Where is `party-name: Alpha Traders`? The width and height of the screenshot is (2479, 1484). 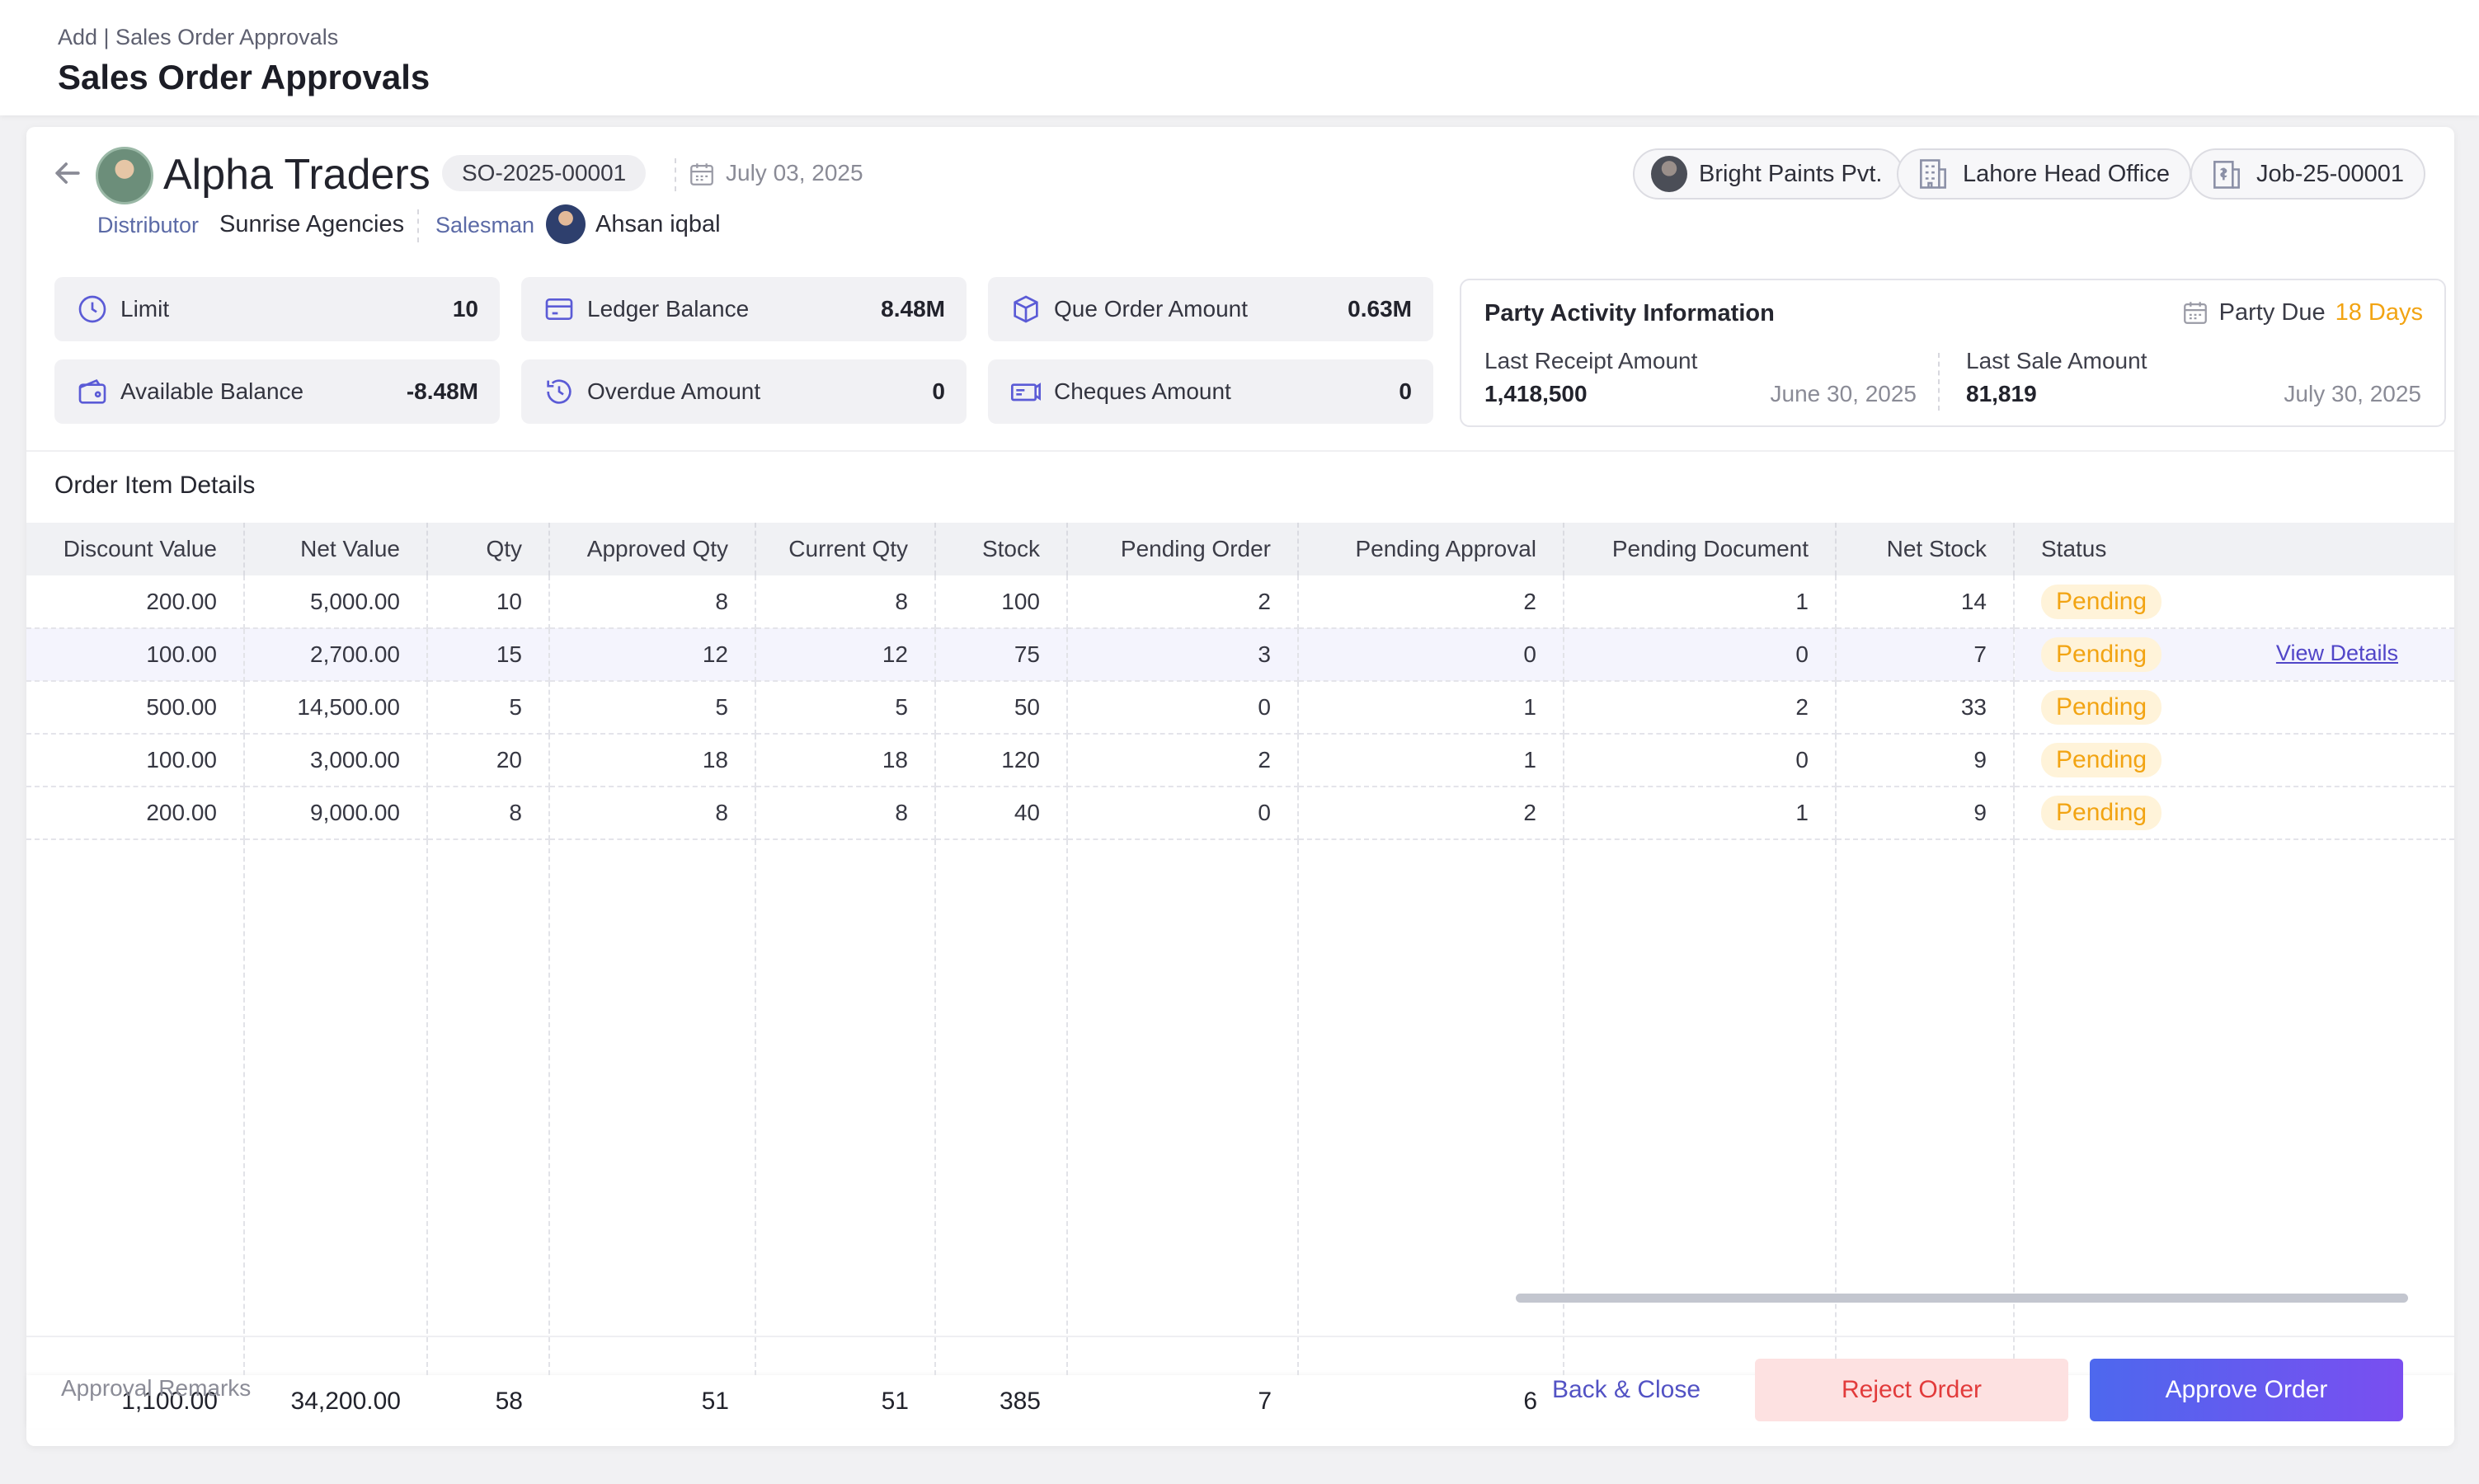
party-name: Alpha Traders is located at coordinates (296, 175).